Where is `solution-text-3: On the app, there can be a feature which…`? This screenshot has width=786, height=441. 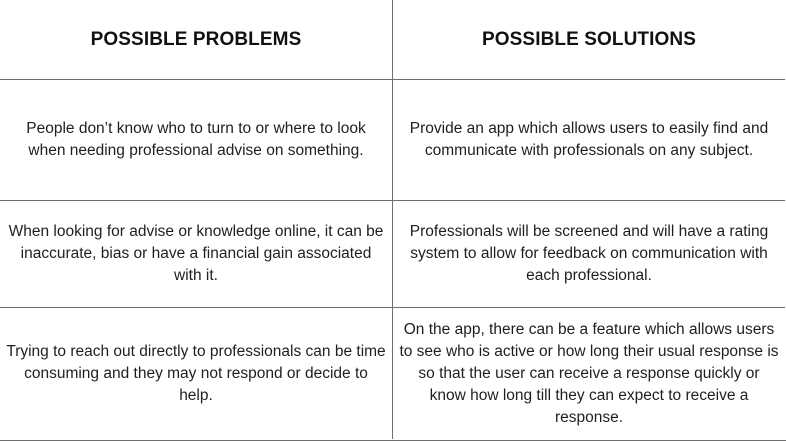
solution-text-3: On the app, there can be a feature which… is located at coordinates (589, 373).